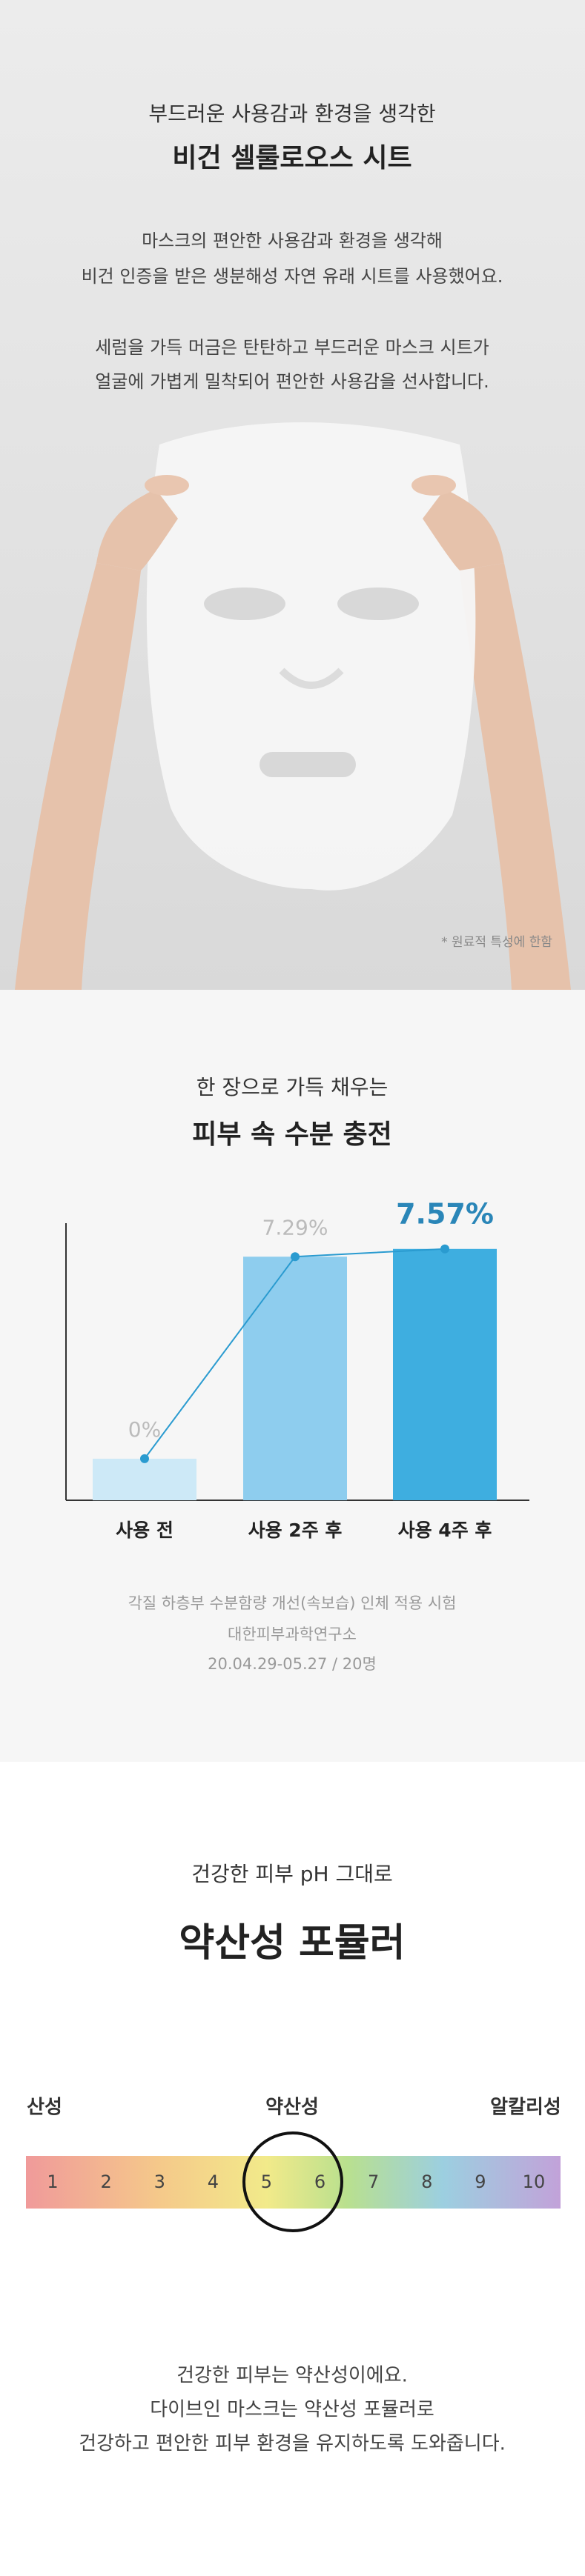 Image resolution: width=585 pixels, height=2576 pixels. I want to click on x-tick-label: 사용 4주 후, so click(445, 1530).